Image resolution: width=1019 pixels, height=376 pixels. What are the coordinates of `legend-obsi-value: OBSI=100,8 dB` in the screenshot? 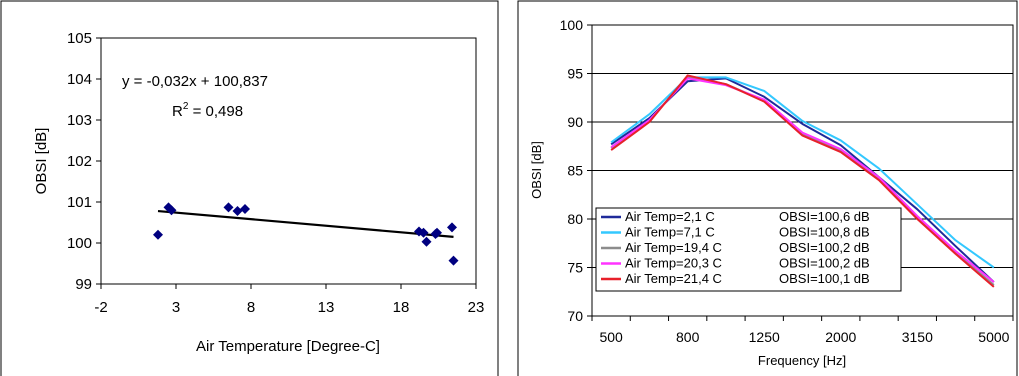 It's located at (824, 232).